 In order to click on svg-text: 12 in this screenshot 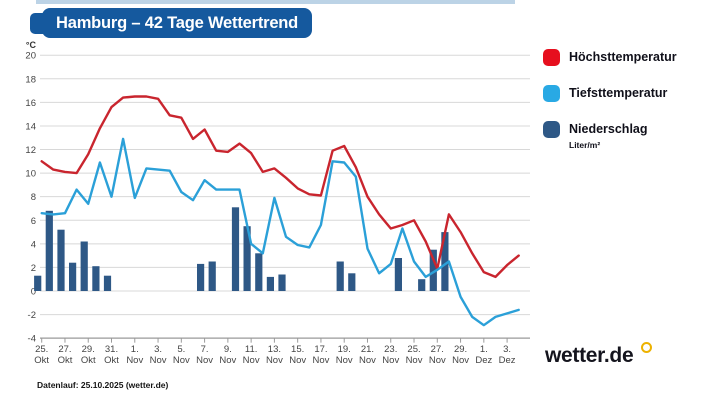, I will do `click(30, 150)`.